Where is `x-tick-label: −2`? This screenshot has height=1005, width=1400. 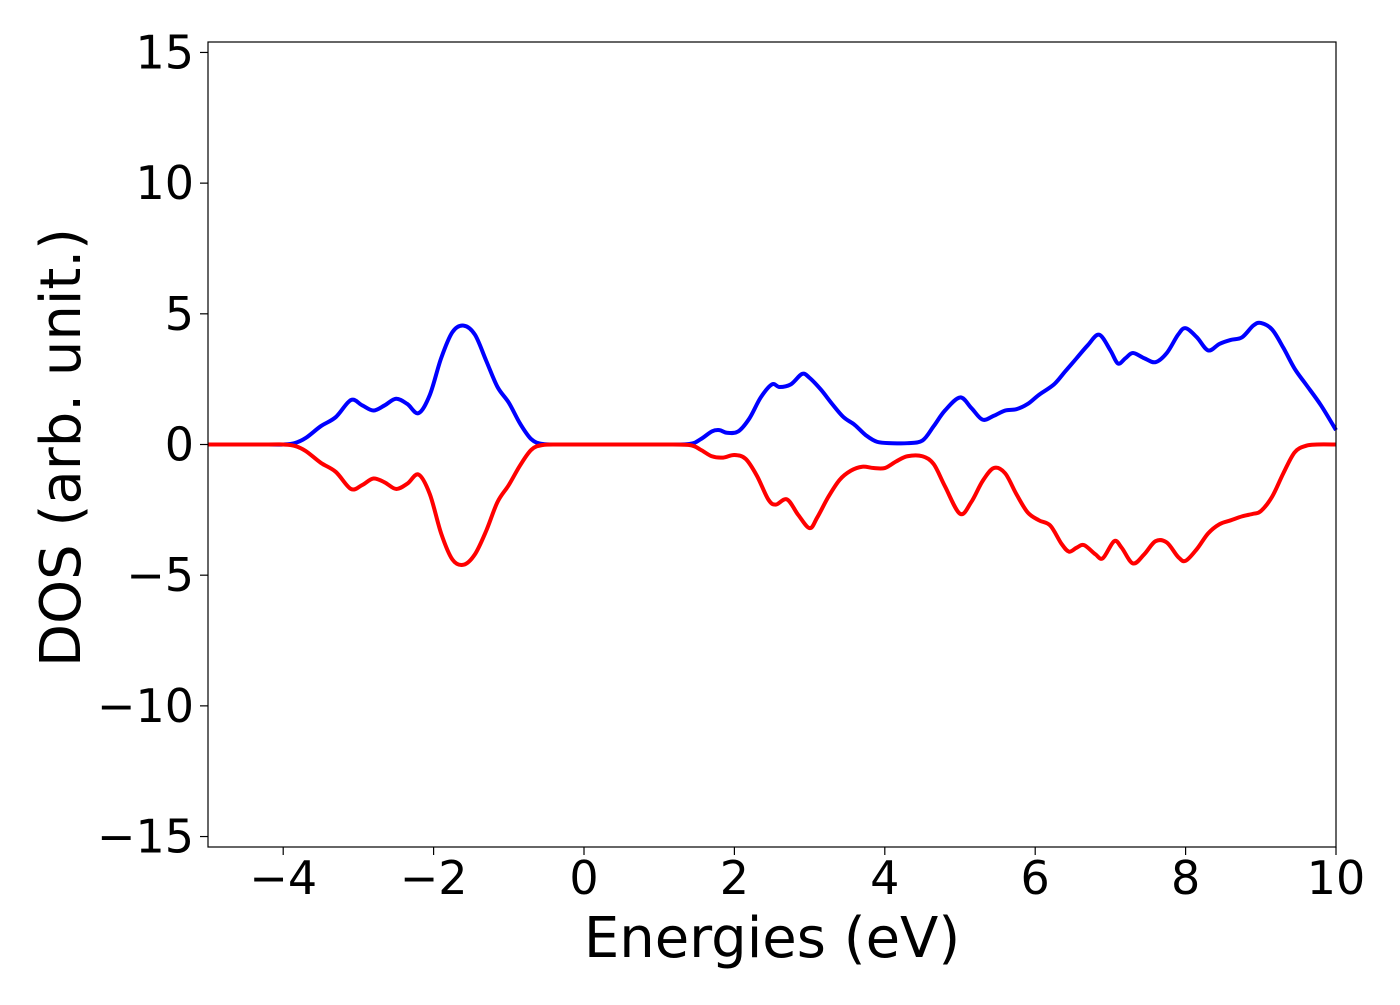
x-tick-label: −2 is located at coordinates (434, 878).